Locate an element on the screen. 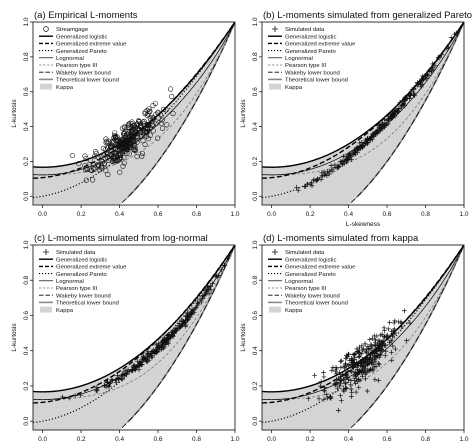 This screenshot has height=444, width=474. legend-label: Wakeby lower bound is located at coordinates (312, 73).